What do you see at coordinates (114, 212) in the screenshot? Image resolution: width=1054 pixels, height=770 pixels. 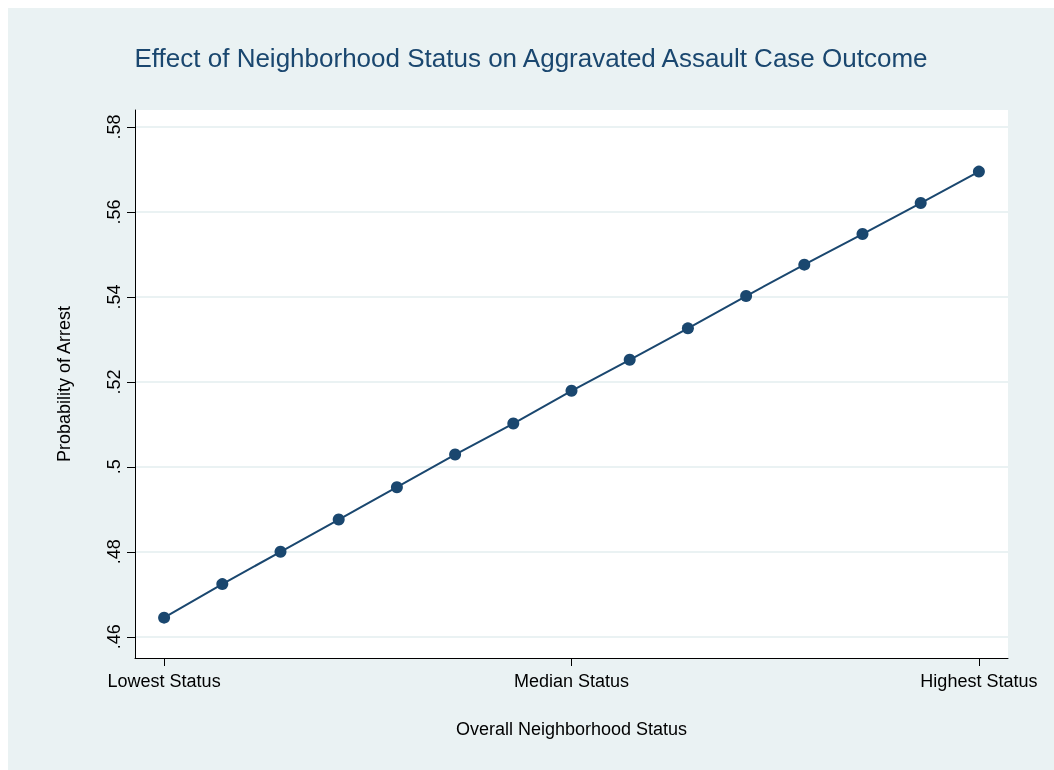 I see `y-tick-label: .56` at bounding box center [114, 212].